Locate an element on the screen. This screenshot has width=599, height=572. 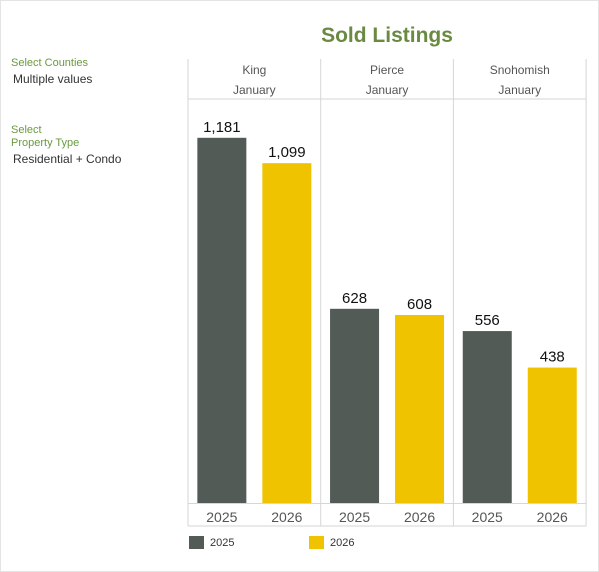
data-label-snohomish-2025: 556 is located at coordinates (487, 320).